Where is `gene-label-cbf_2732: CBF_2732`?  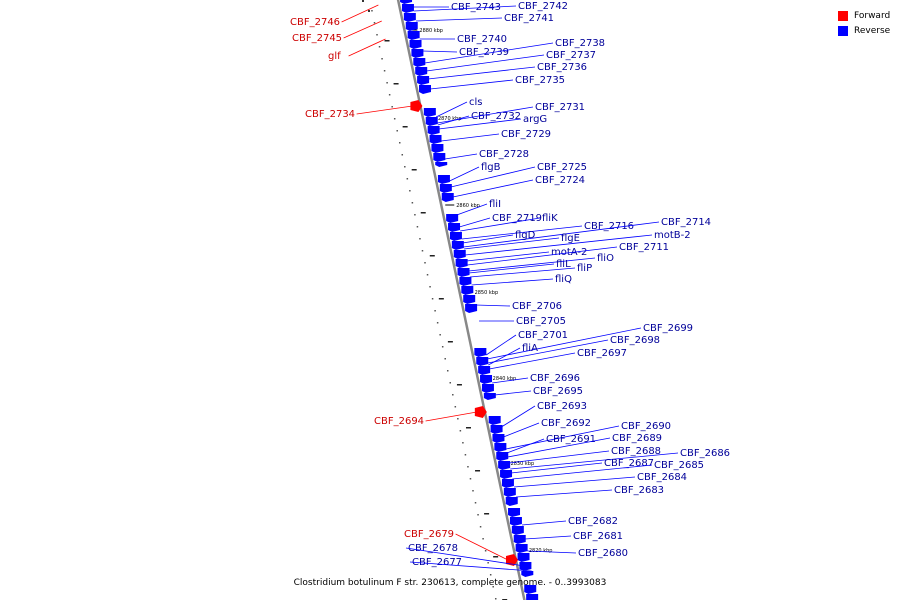 gene-label-cbf_2732: CBF_2732 is located at coordinates (496, 116).